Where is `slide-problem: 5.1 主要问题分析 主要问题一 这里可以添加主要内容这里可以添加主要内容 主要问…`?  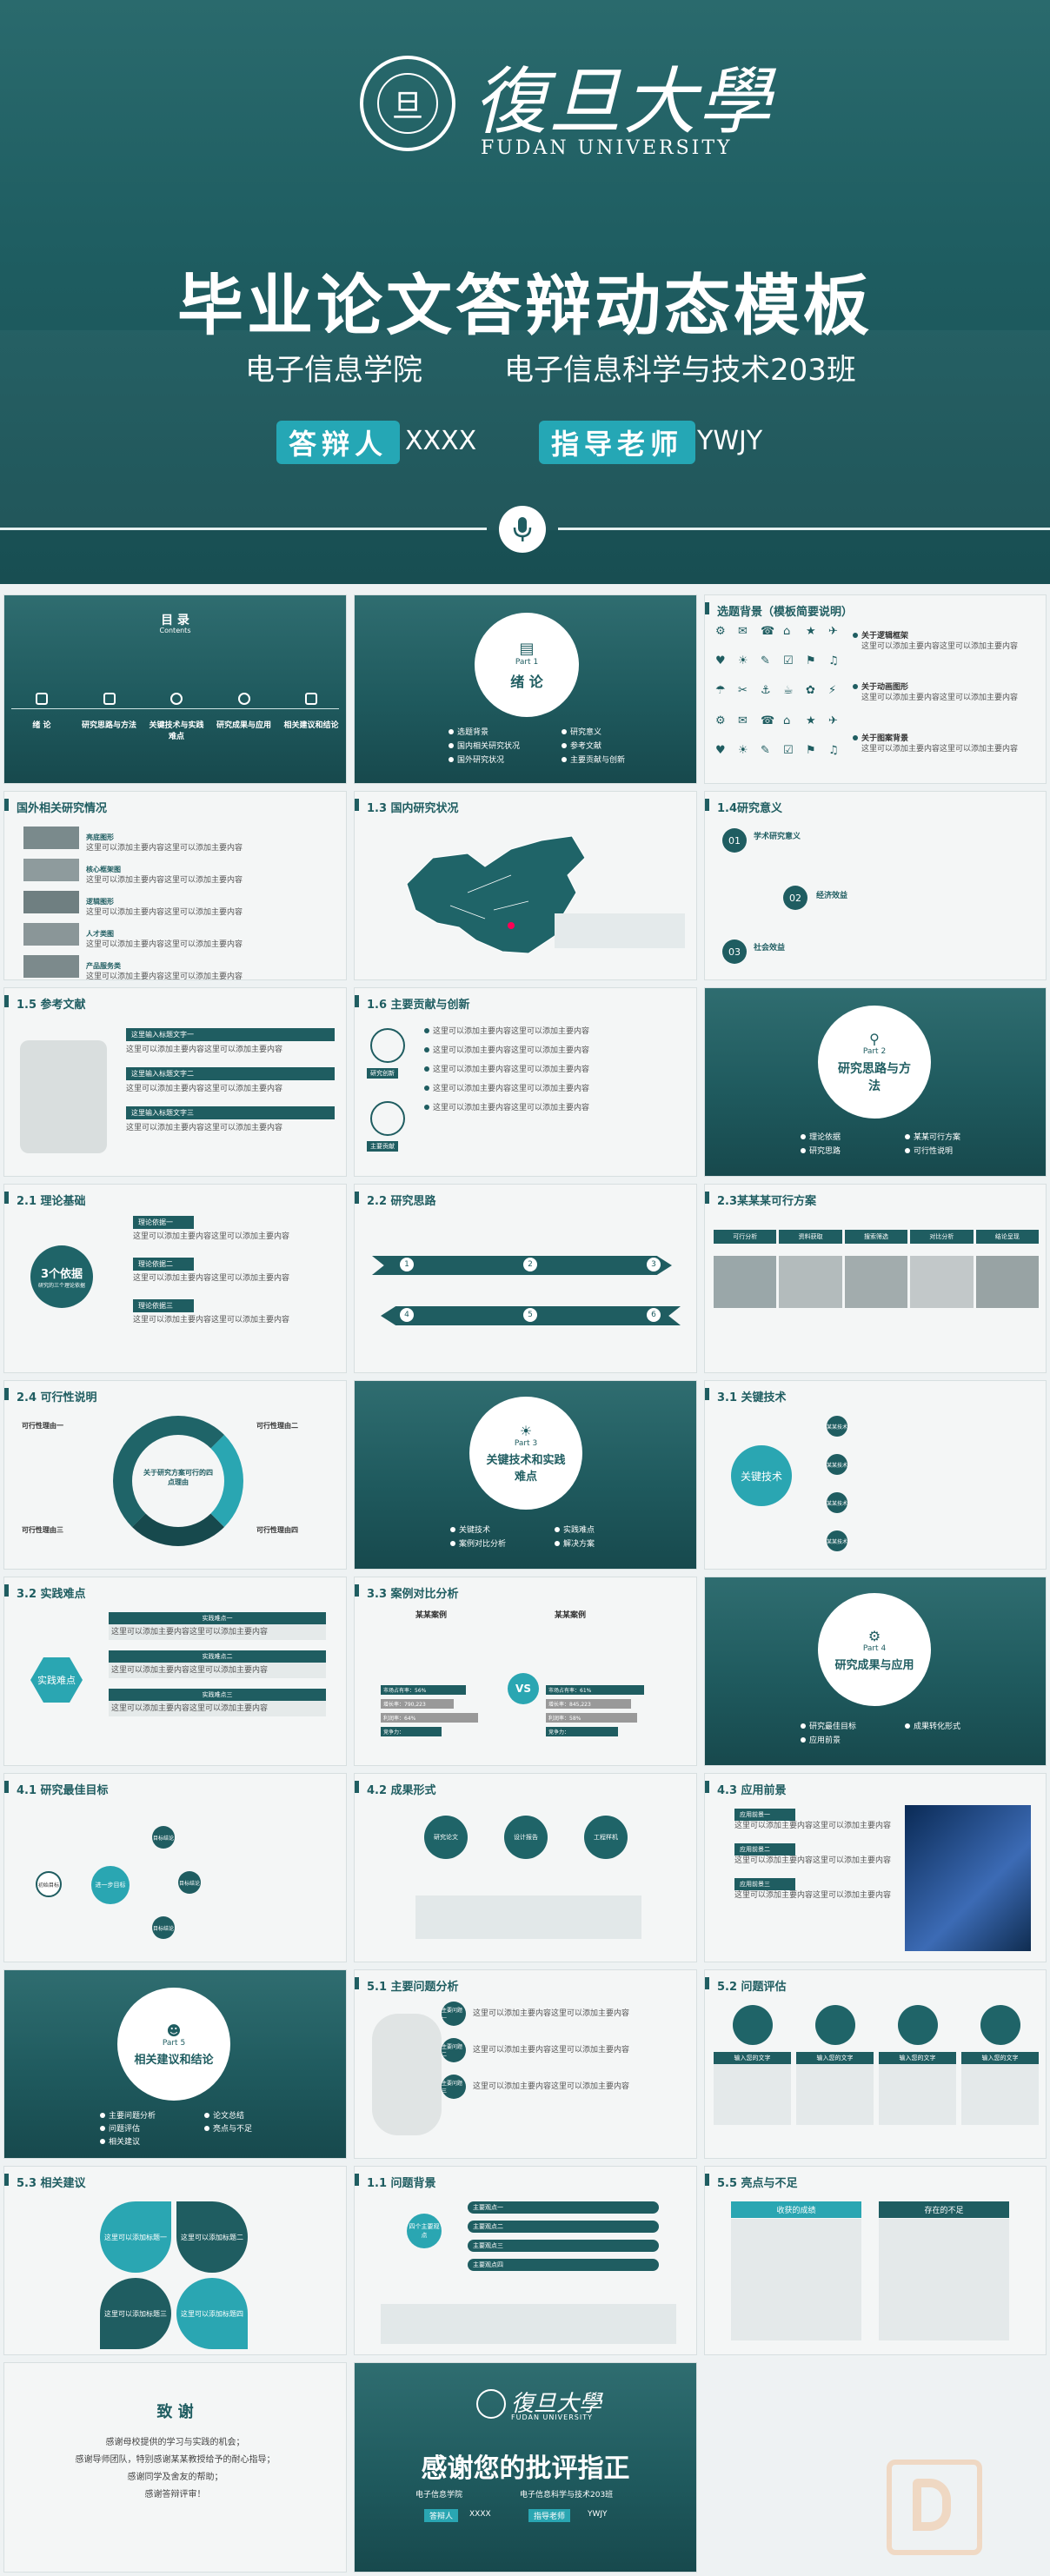 slide-problem: 5.1 主要问题分析 主要问题一 这里可以添加主要内容这里可以添加主要内容 主要问… is located at coordinates (525, 2064).